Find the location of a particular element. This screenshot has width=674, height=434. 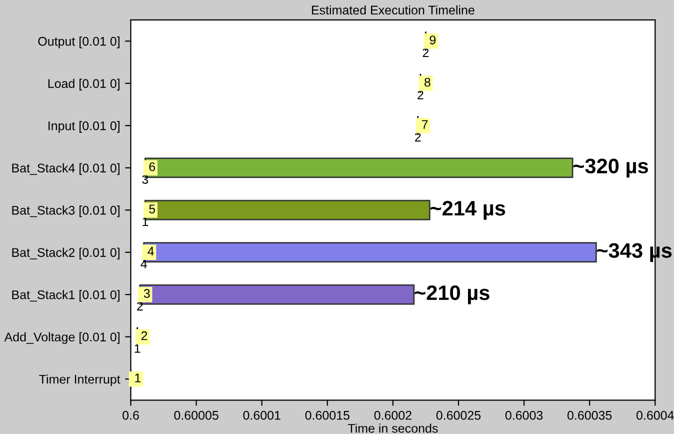

x-axis-title: Time in seconds is located at coordinates (393, 428).